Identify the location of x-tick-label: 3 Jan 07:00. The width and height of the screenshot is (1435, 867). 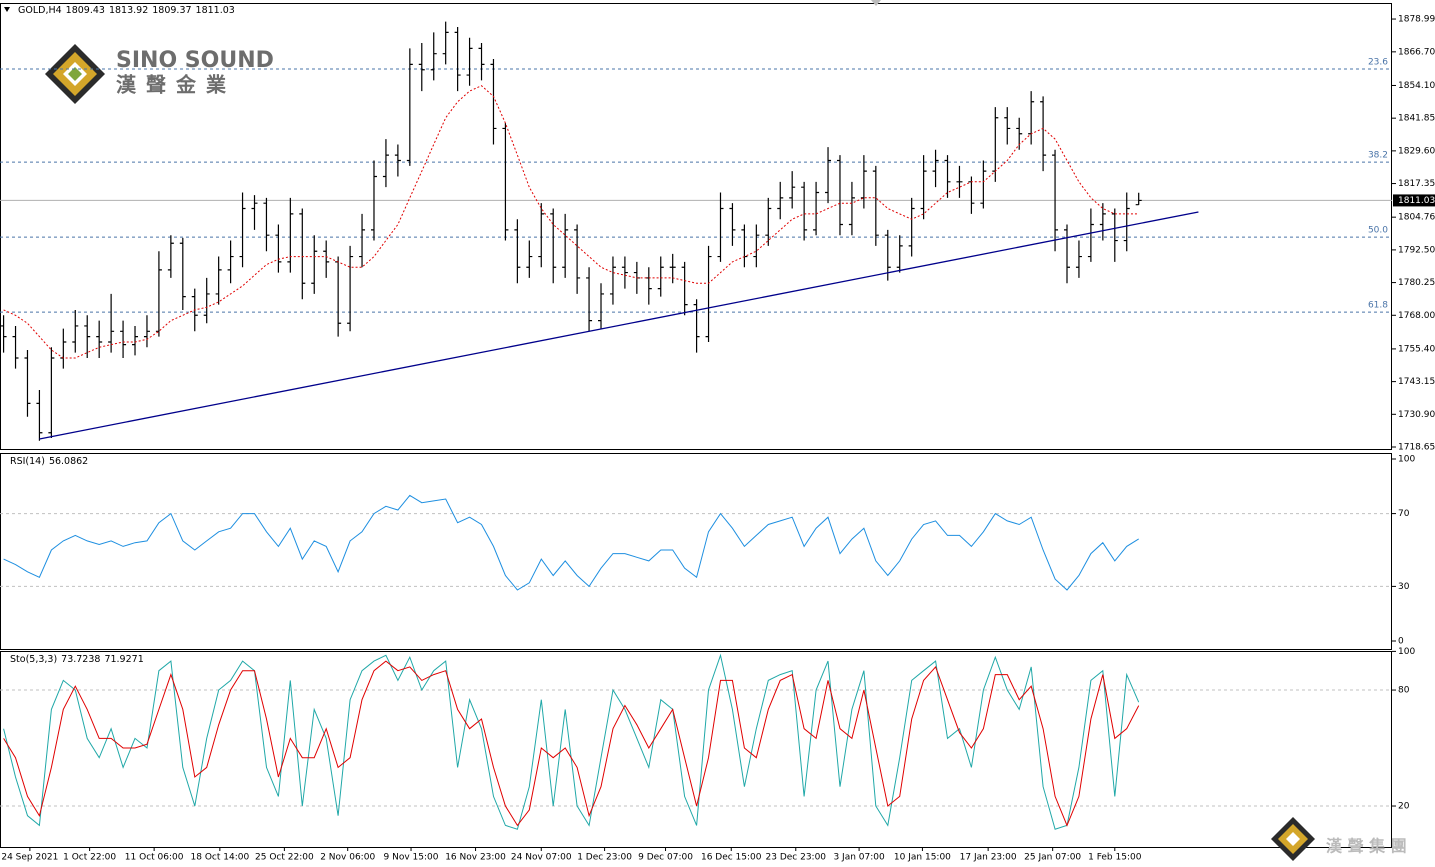
(859, 858).